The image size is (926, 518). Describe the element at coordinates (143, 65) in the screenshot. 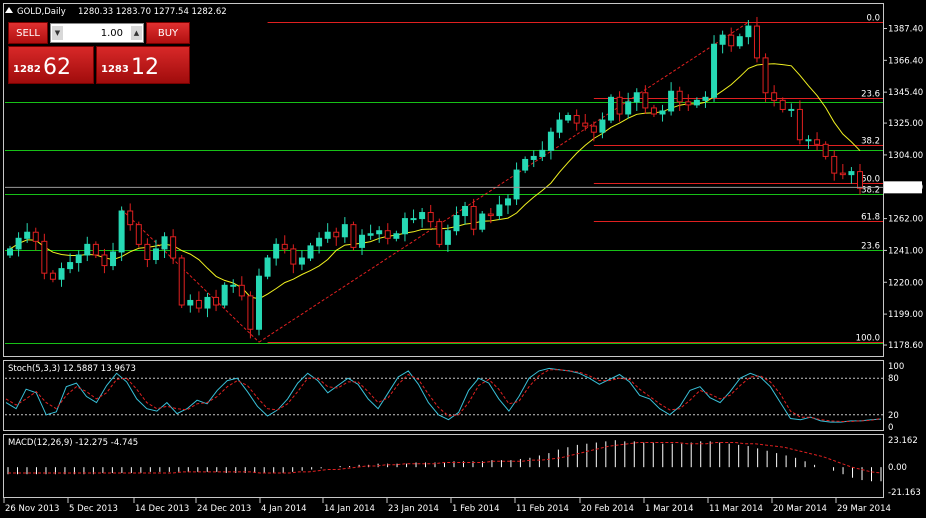

I see `ask-price-box: 1283 12` at that location.